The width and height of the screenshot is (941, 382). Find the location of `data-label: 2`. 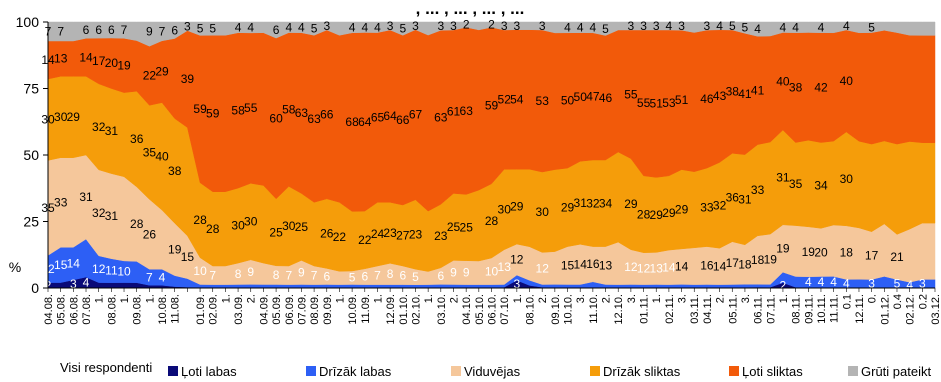

data-label: 2 is located at coordinates (783, 285).